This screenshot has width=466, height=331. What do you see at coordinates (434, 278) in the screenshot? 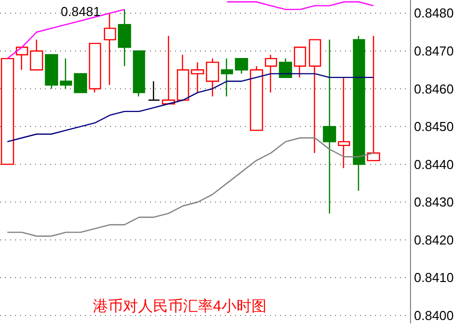
I see `y-tick-label: 0.8410` at bounding box center [434, 278].